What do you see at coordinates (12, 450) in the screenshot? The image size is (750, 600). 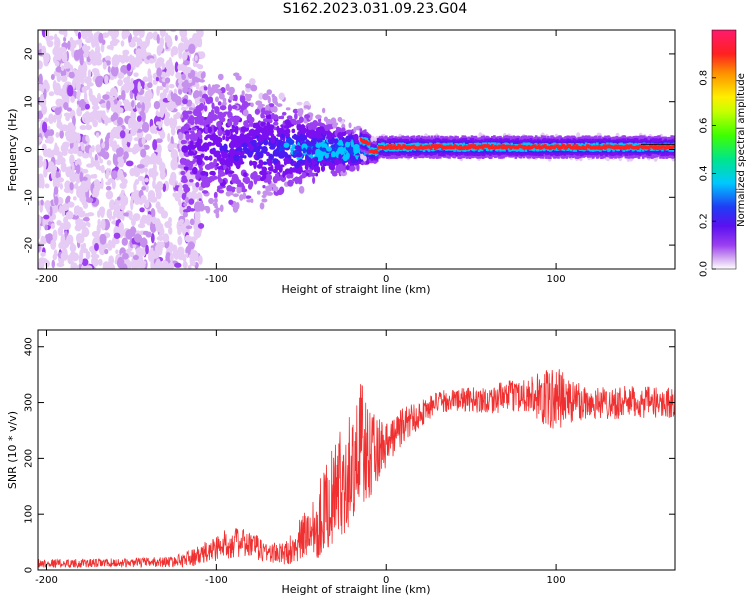 I see `snr-y-axis-label: SNR (10 * v/v)` at bounding box center [12, 450].